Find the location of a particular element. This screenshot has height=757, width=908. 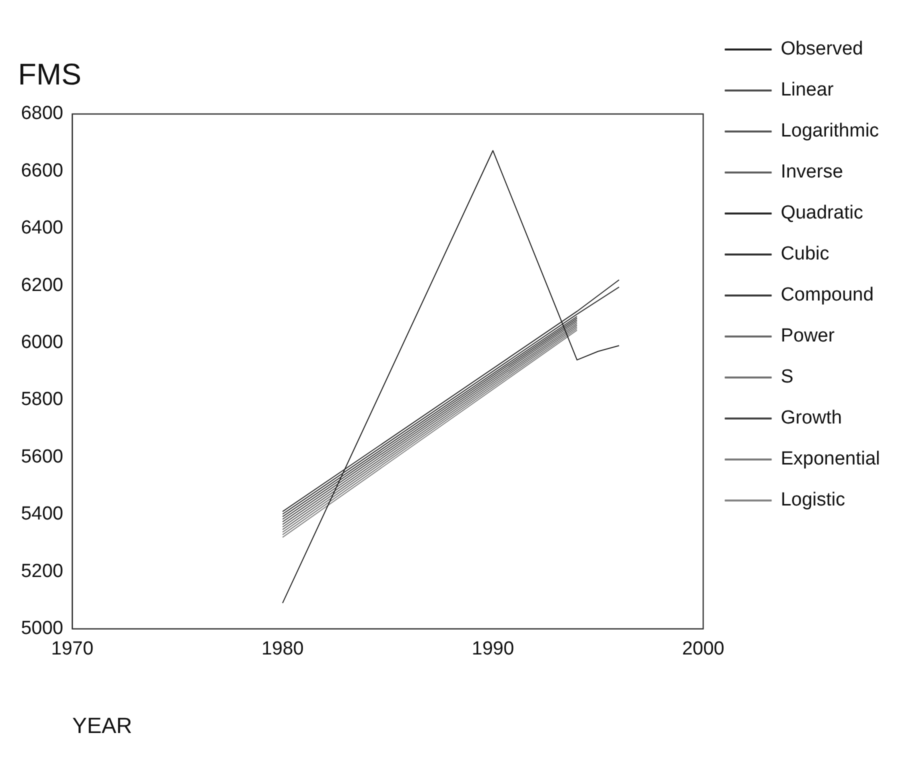

y-tick-label: 5600 is located at coordinates (42, 457).